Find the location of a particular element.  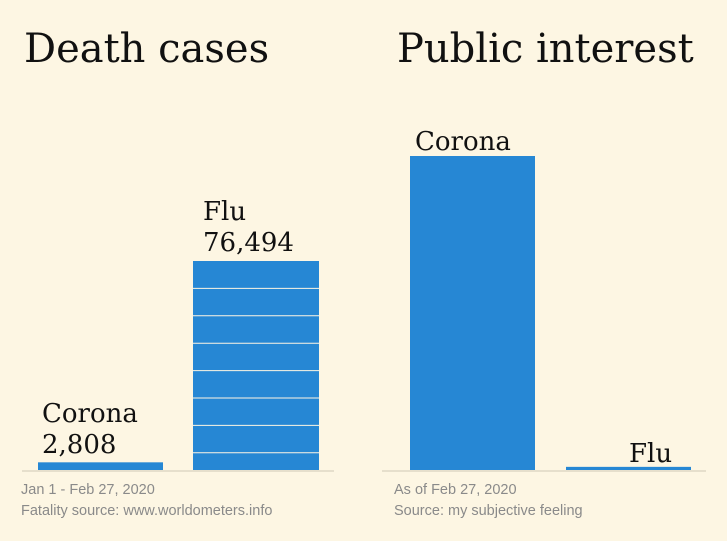

data-label: 2,808 is located at coordinates (79, 445).